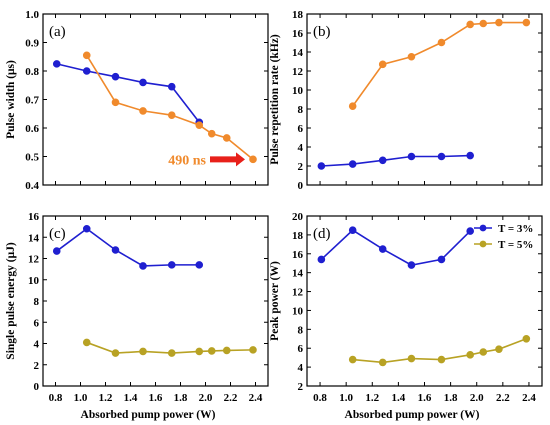 This screenshot has height=425, width=550. I want to click on y-tick-label: 10, so click(34, 281).